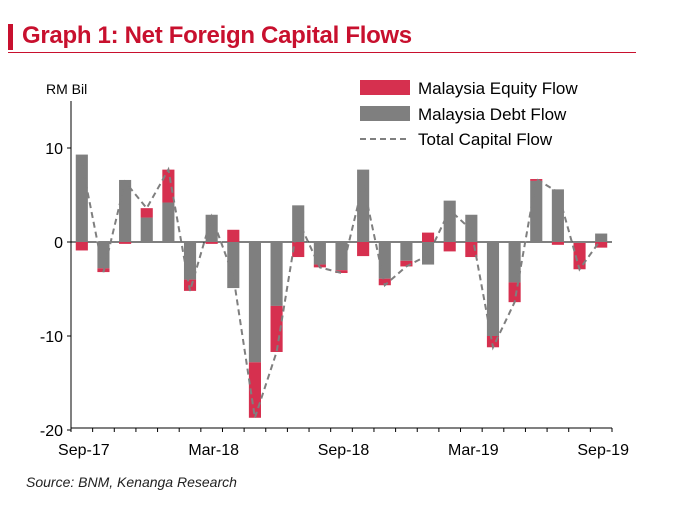 The width and height of the screenshot is (686, 509). What do you see at coordinates (213, 450) in the screenshot?
I see `x-tick-label: Mar-18` at bounding box center [213, 450].